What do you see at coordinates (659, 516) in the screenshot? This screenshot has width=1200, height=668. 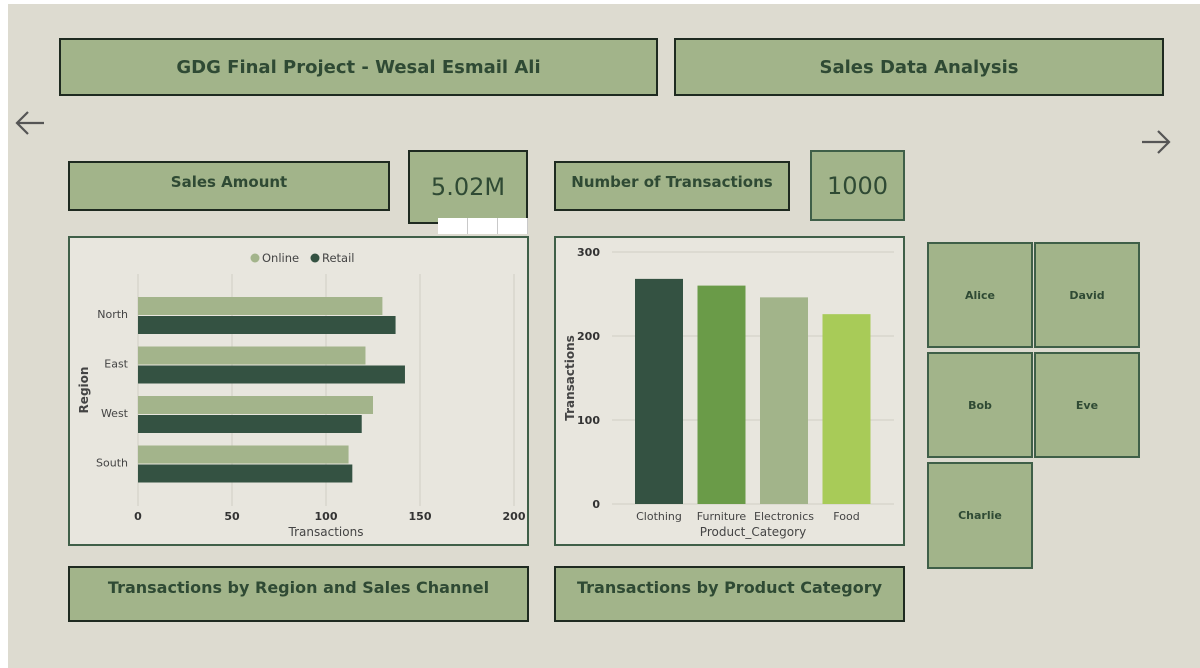 I see `x-tick-label: Clothing` at bounding box center [659, 516].